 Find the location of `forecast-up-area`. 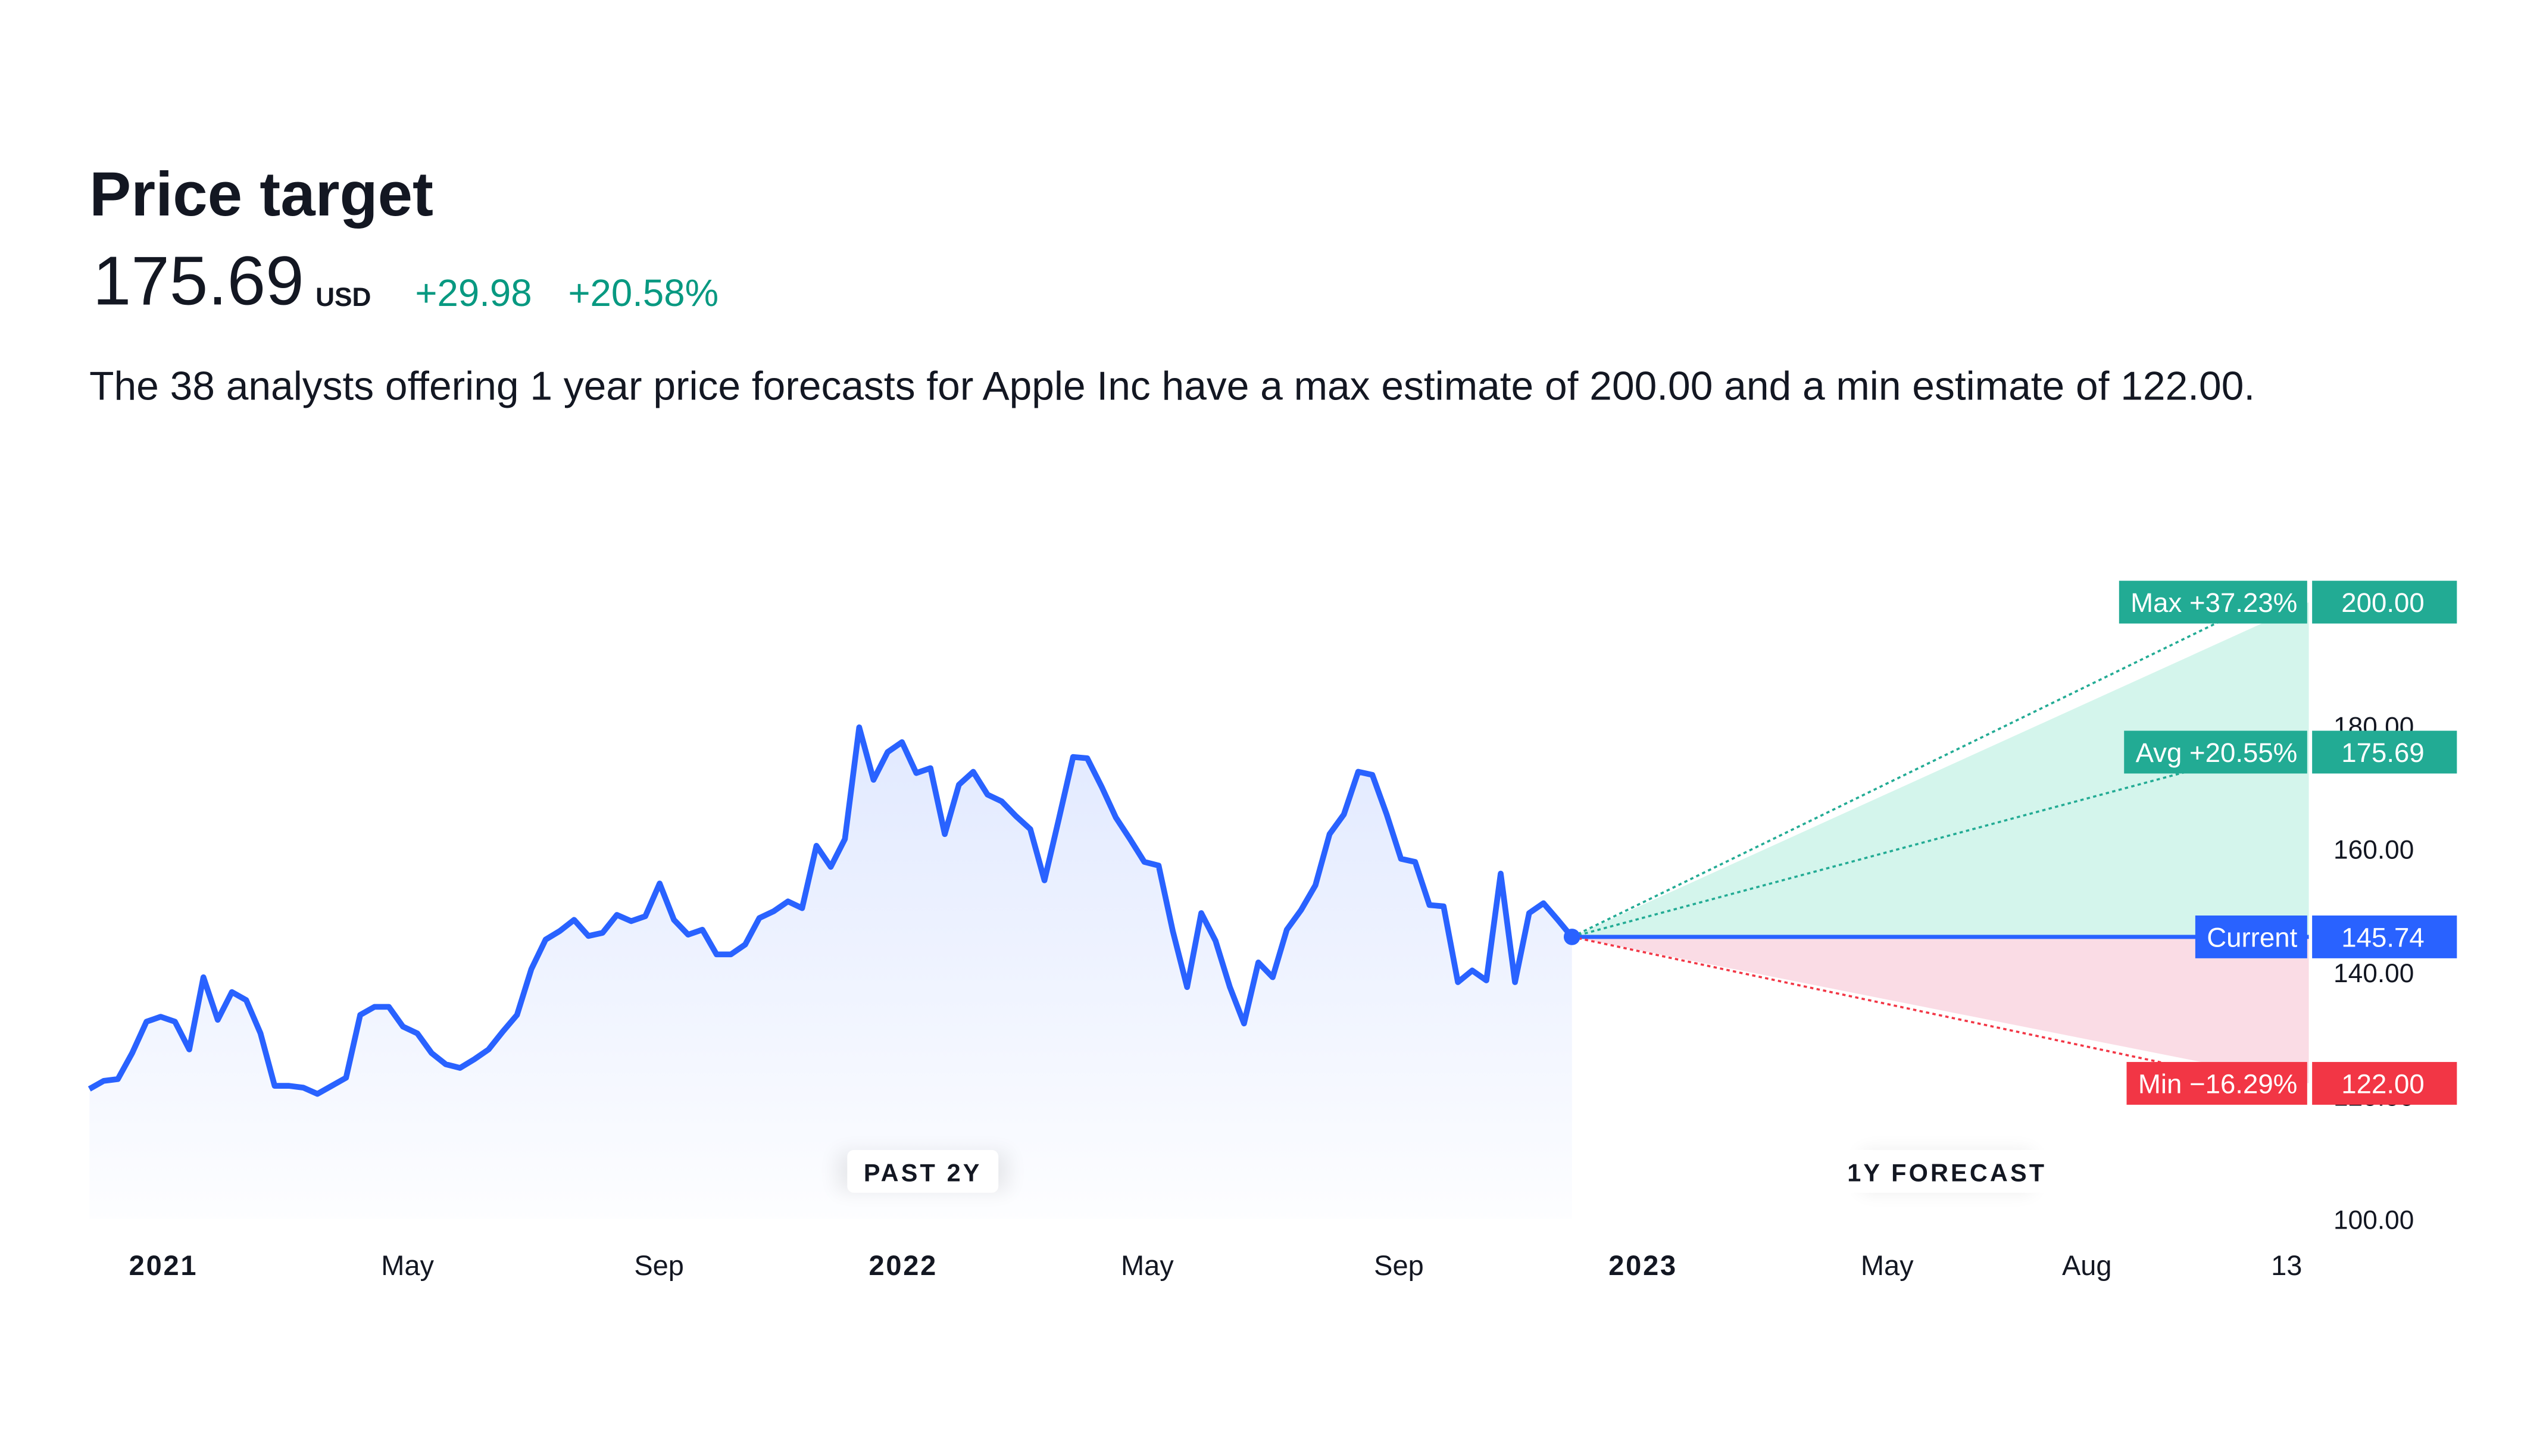

forecast-up-area is located at coordinates (1940, 769).